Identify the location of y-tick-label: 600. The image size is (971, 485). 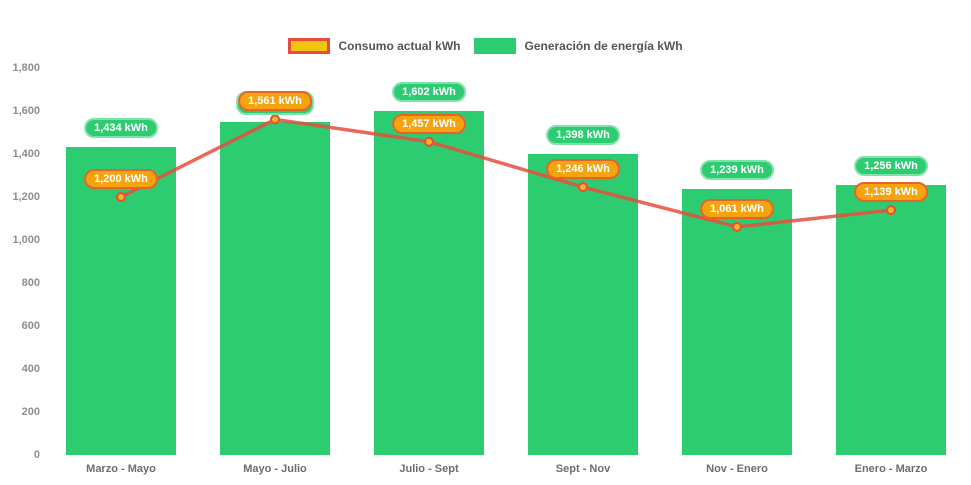
(30, 326).